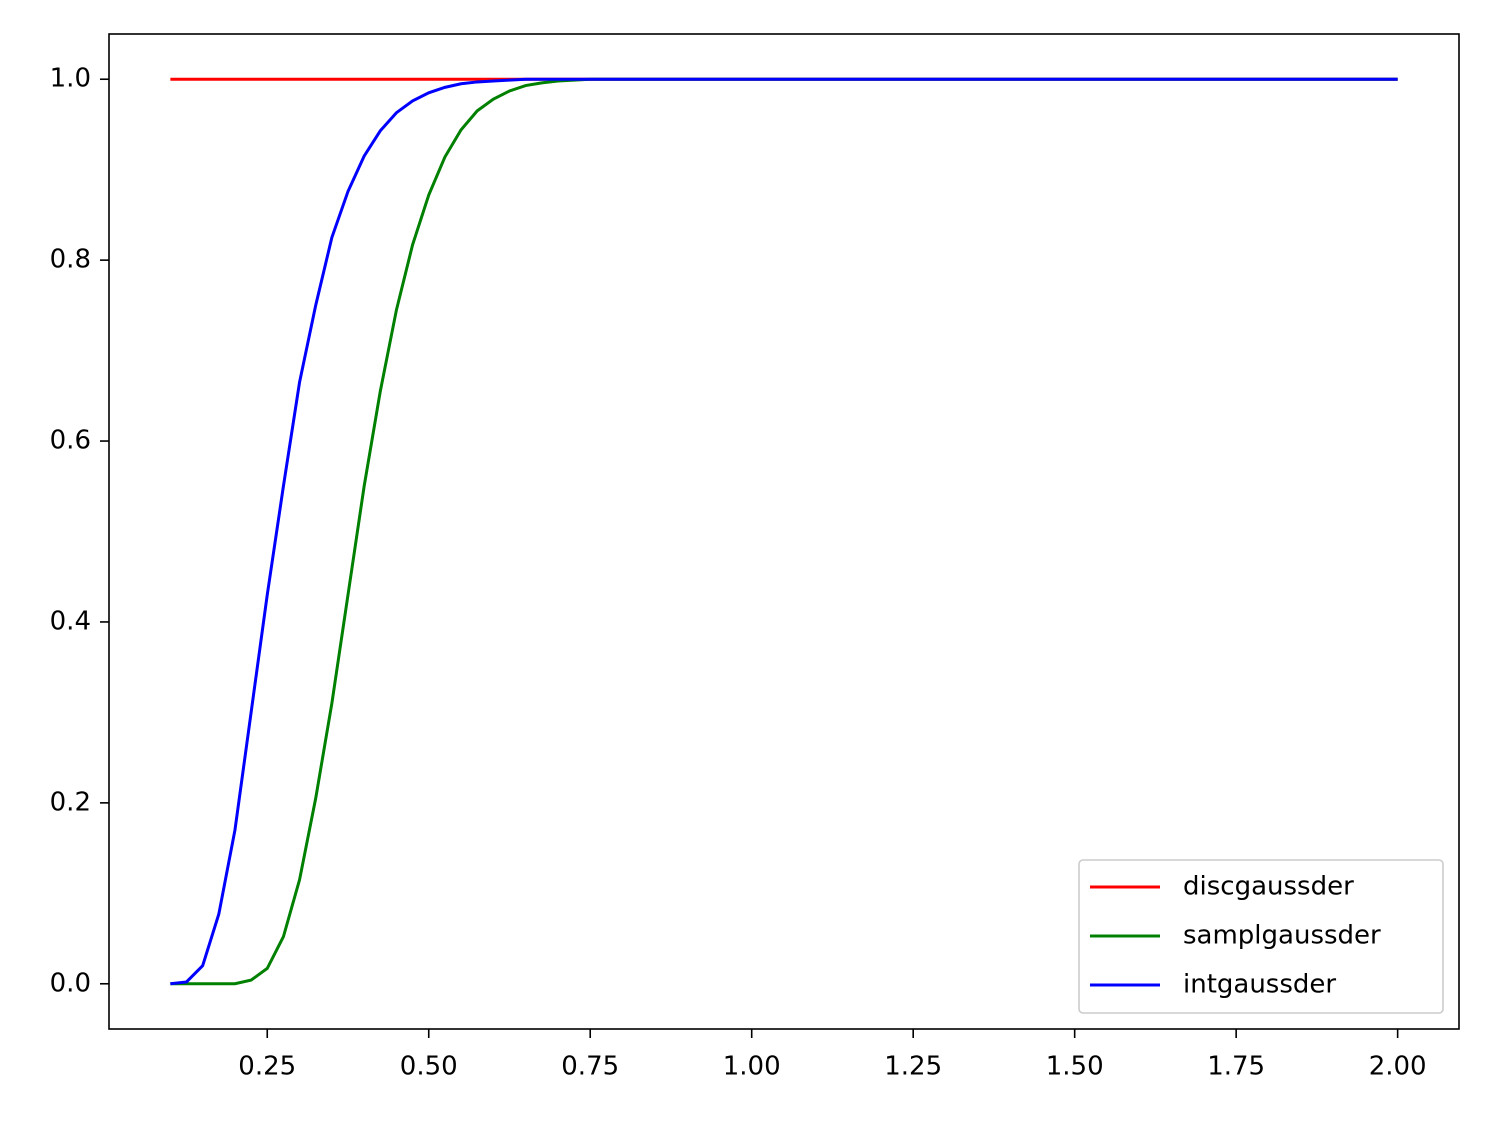 This screenshot has width=1494, height=1125. What do you see at coordinates (429, 1067) in the screenshot?
I see `x-tick-label: 0.50` at bounding box center [429, 1067].